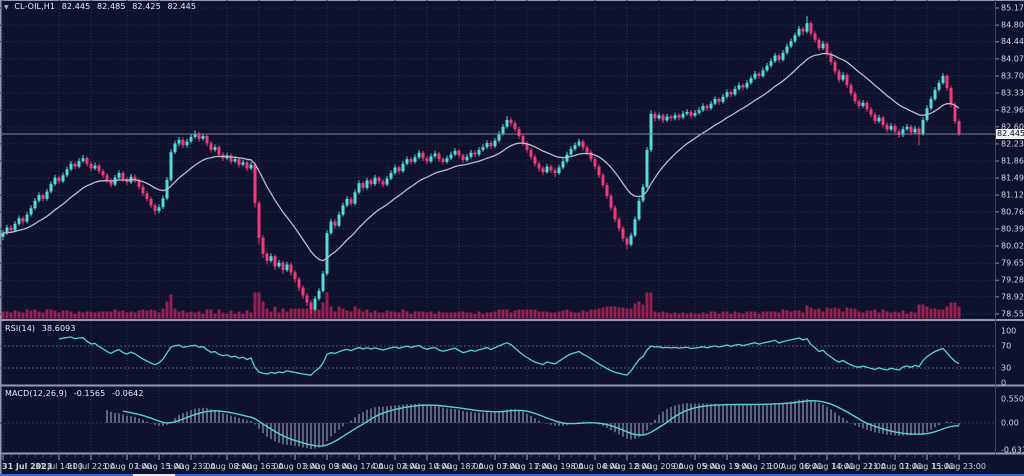  I want to click on price-tick-label: 79.280, so click(1012, 280).